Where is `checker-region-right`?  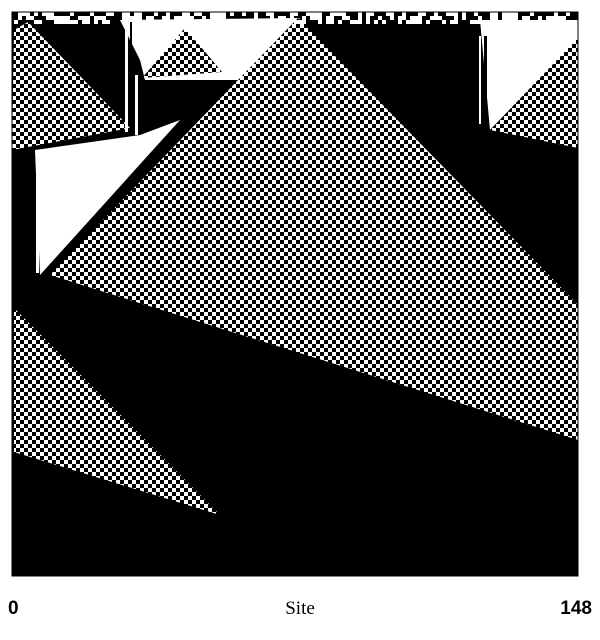
checker-region-right is located at coordinates (534, 93).